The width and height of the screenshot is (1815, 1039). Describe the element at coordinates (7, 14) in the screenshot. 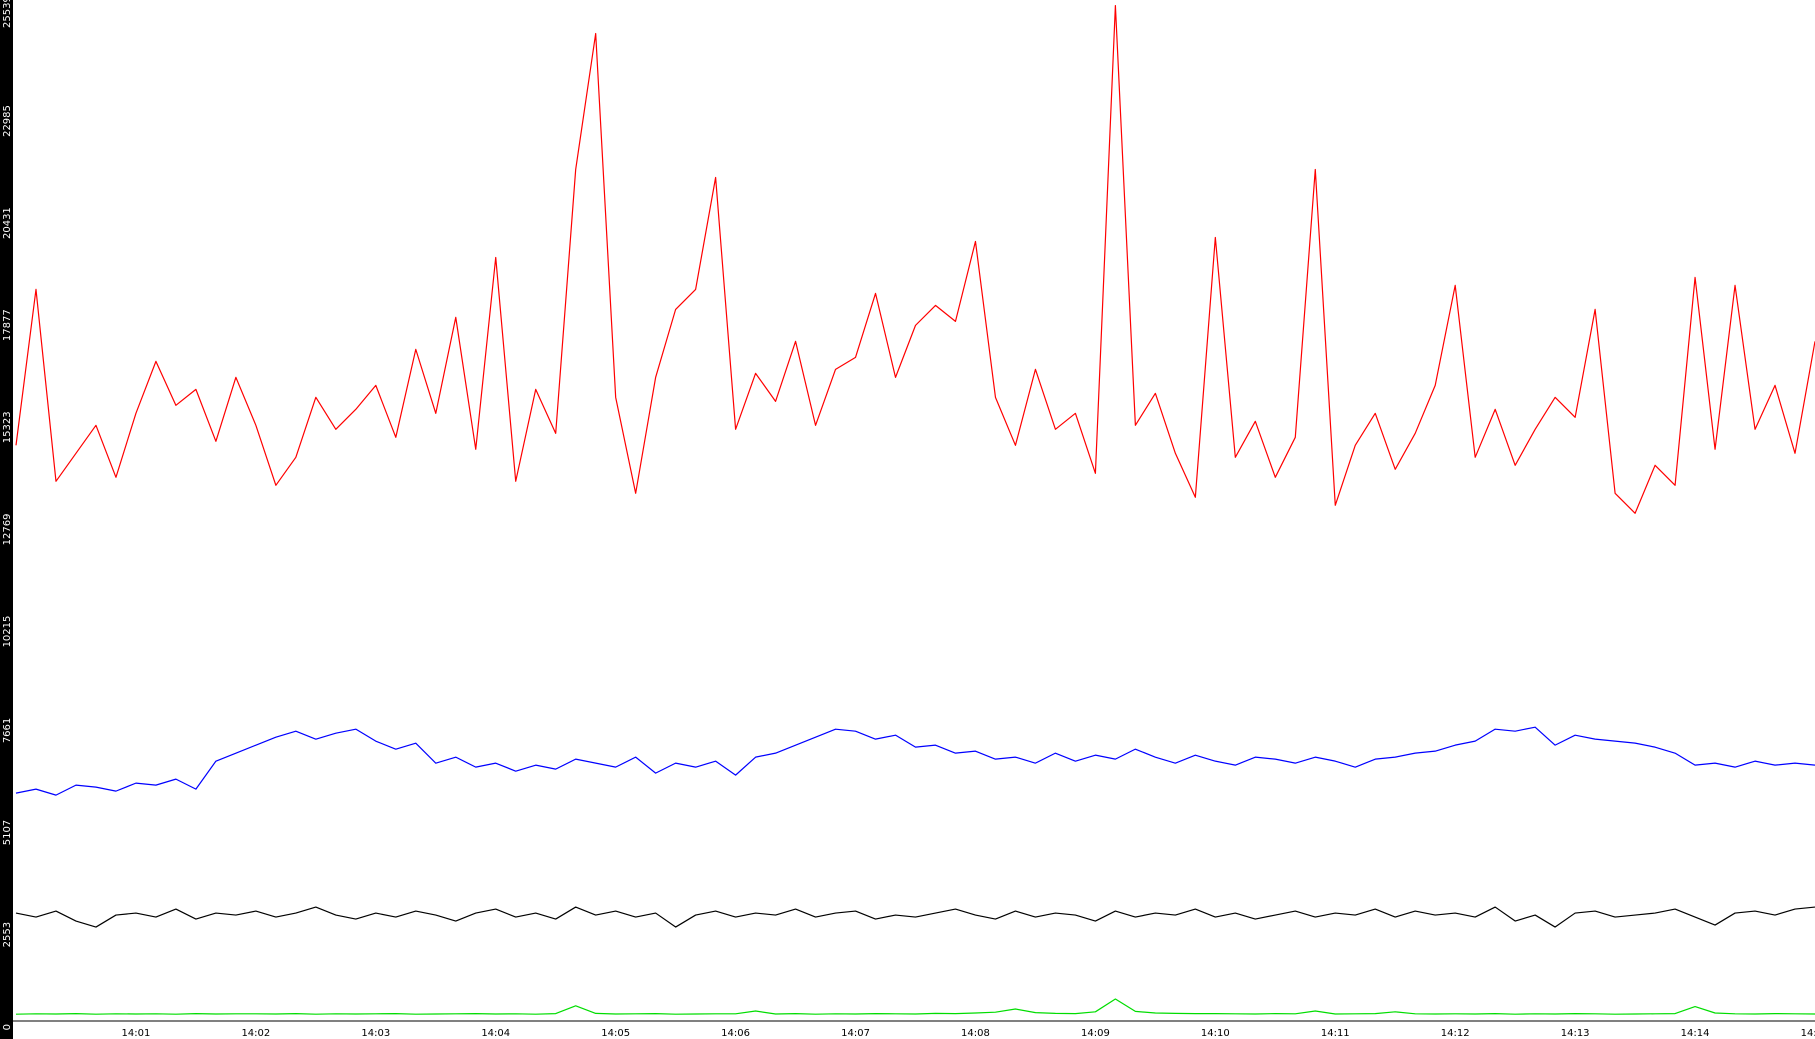

I see `y-tick-label: 25539` at that location.